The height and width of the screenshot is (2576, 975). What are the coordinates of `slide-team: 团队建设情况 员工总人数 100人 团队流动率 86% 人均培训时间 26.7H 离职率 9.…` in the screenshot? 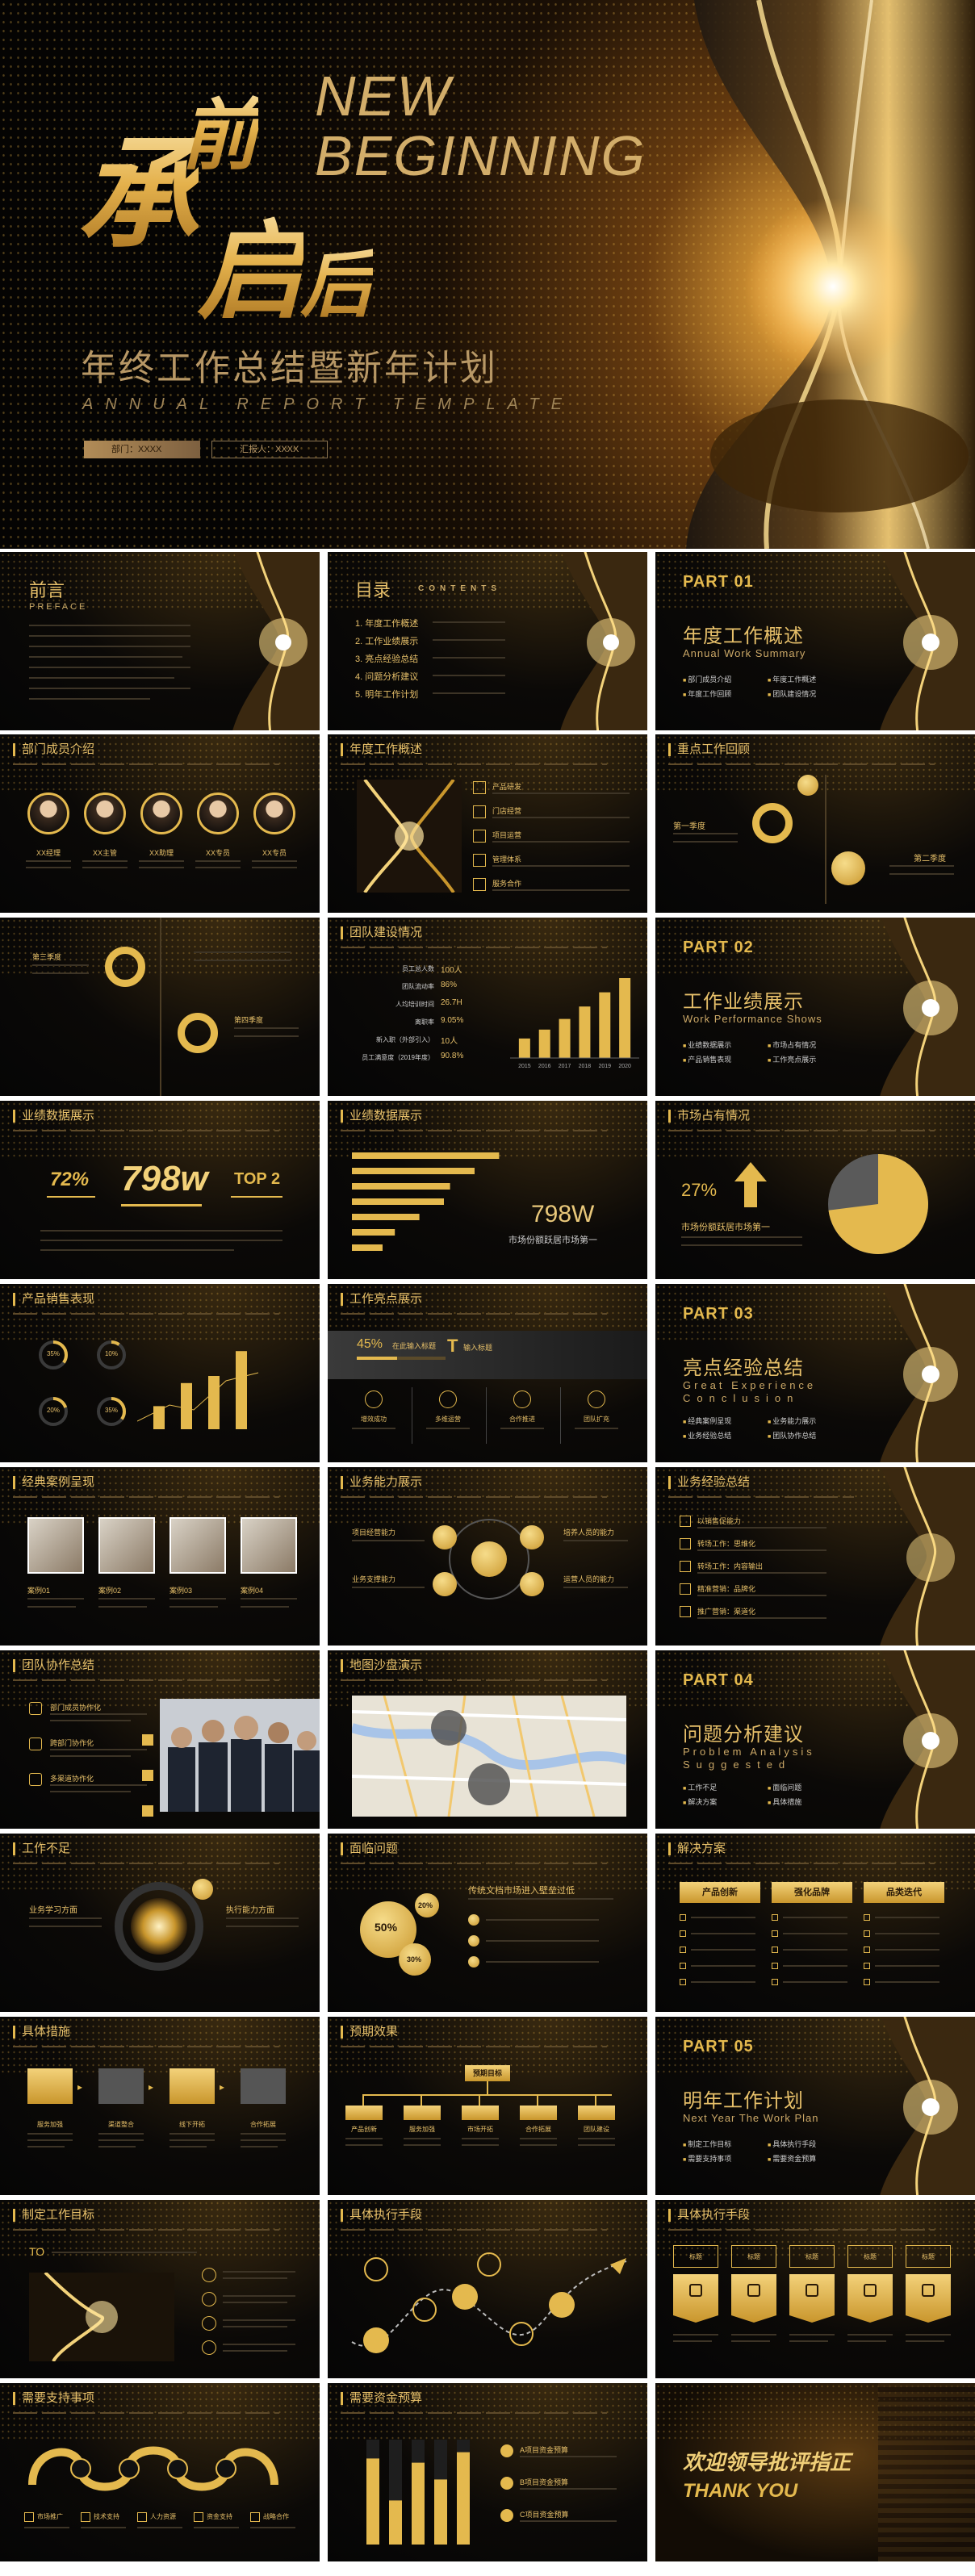 It's located at (487, 1007).